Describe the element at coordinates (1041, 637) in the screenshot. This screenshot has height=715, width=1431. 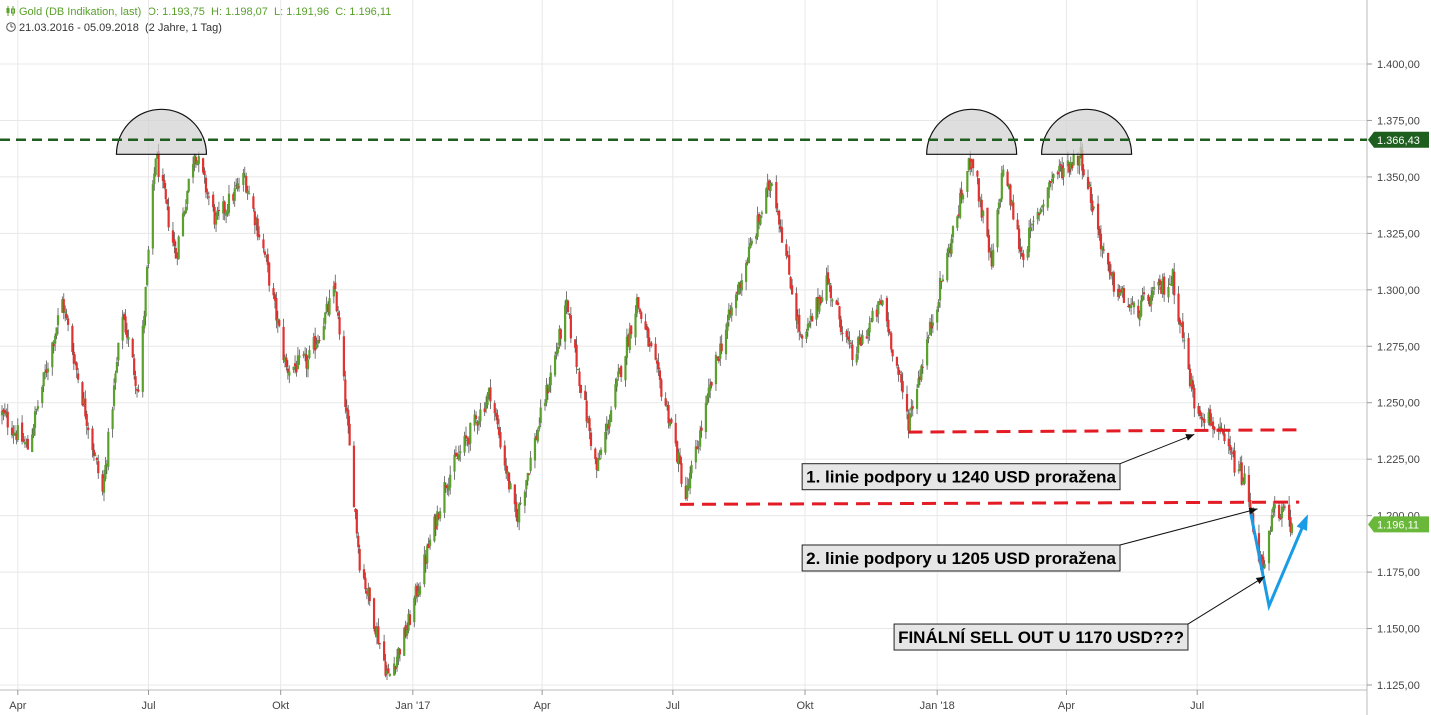
I see `annotation-text: FINÁLNÍ SELL OUT U 1170 USD???` at that location.